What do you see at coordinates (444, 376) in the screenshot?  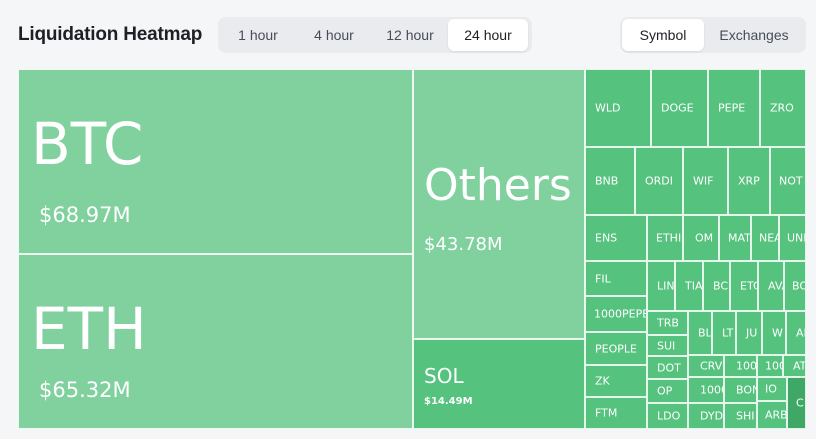 I see `tile-symbol: SOL` at bounding box center [444, 376].